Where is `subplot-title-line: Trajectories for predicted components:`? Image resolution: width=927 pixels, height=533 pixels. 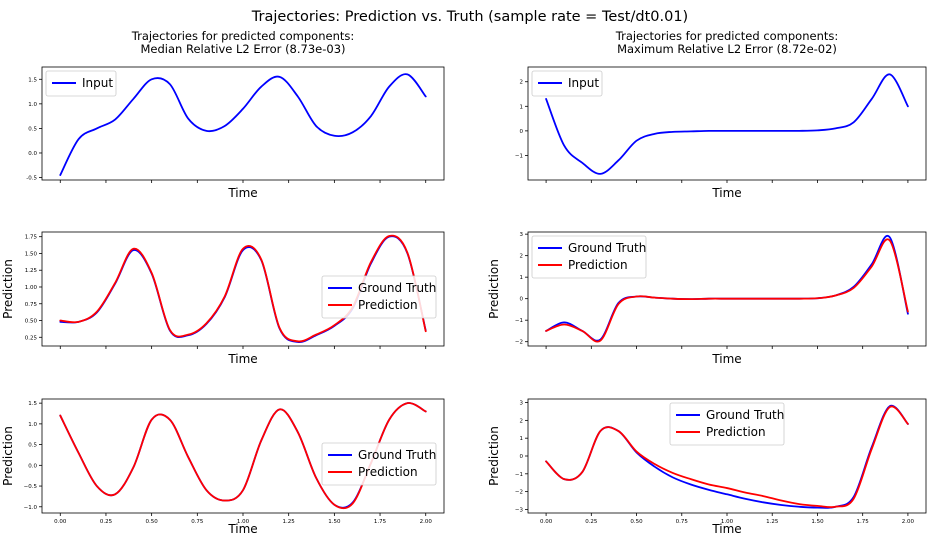
subplot-title-line: Trajectories for predicted components: is located at coordinates (243, 36).